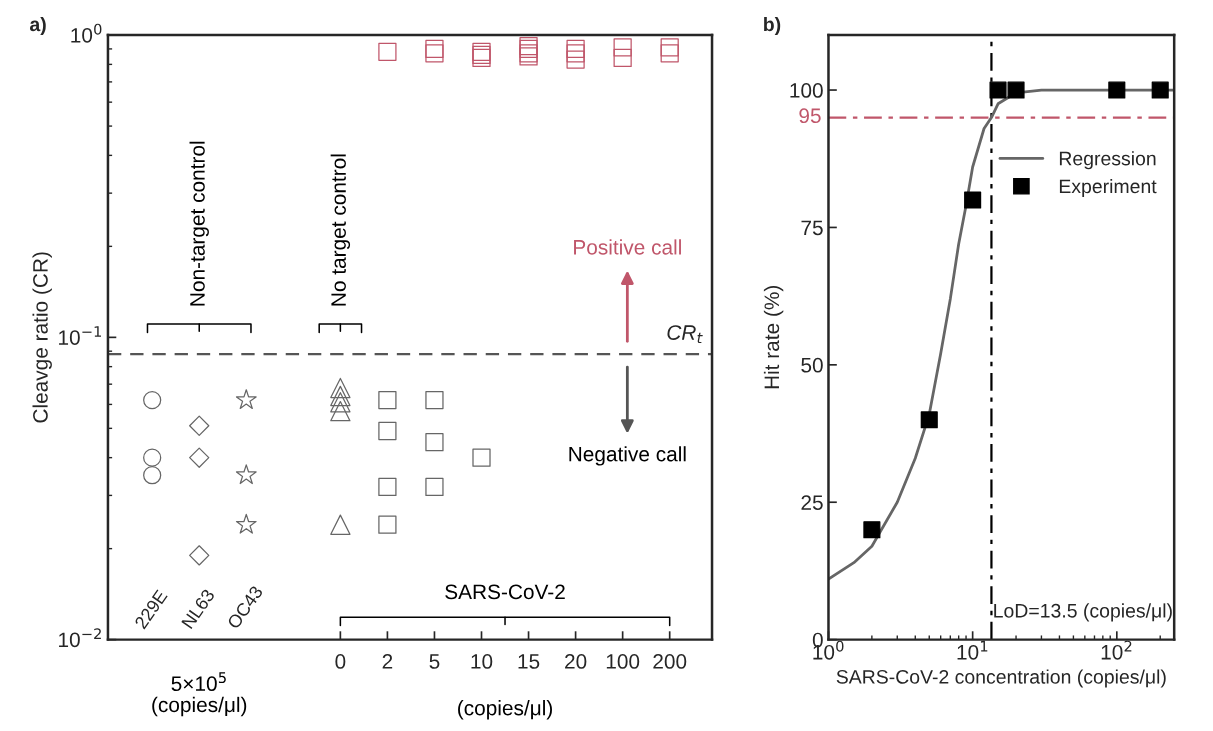  Describe the element at coordinates (773, 337) in the screenshot. I see `y-axis-title: Hit rate (%)` at that location.